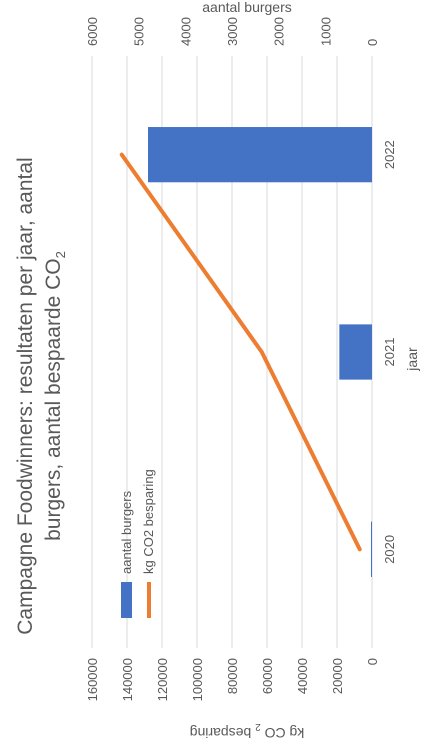 This screenshot has height=756, width=431. I want to click on x-tick-label: 2021, so click(389, 352).